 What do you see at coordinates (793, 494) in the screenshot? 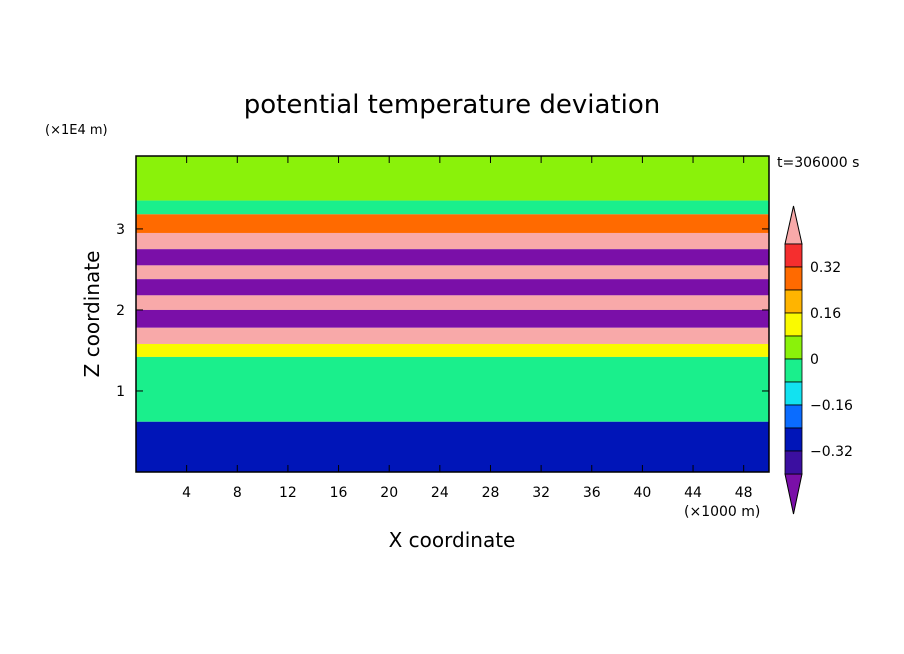
I see `colorbar-arrow-bottom` at bounding box center [793, 494].